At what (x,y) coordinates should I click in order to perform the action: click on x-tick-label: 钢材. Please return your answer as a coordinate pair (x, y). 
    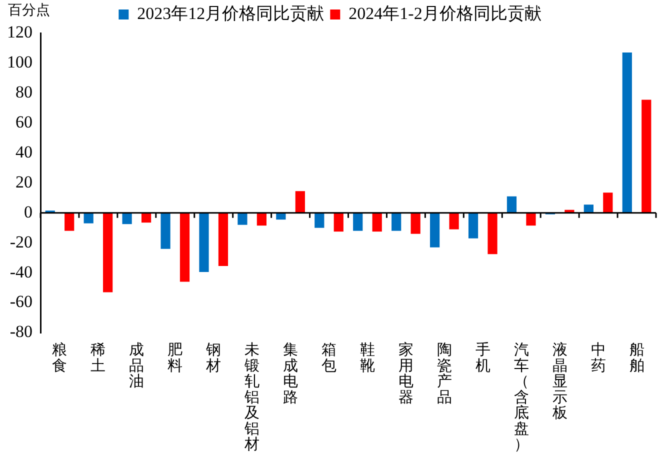
    Looking at the image, I should click on (213, 358).